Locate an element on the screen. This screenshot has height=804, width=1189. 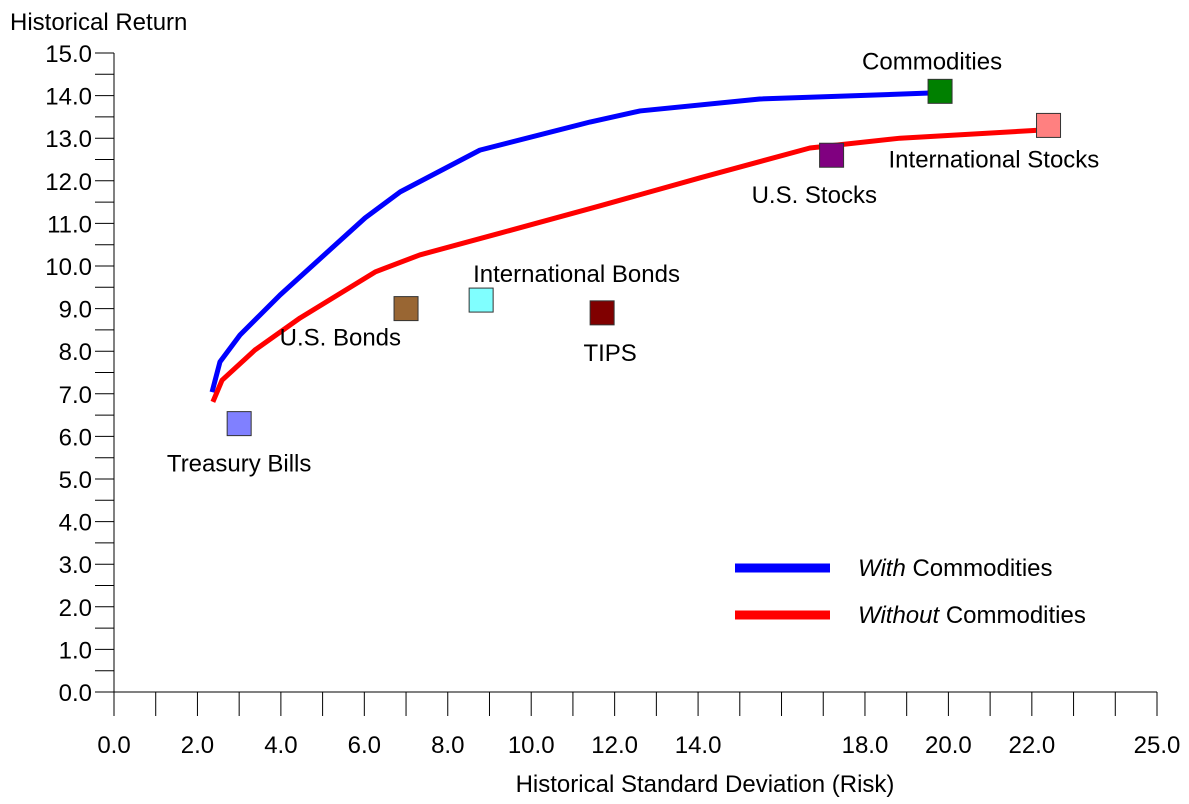
legend-label: With Commodities is located at coordinates (955, 568).